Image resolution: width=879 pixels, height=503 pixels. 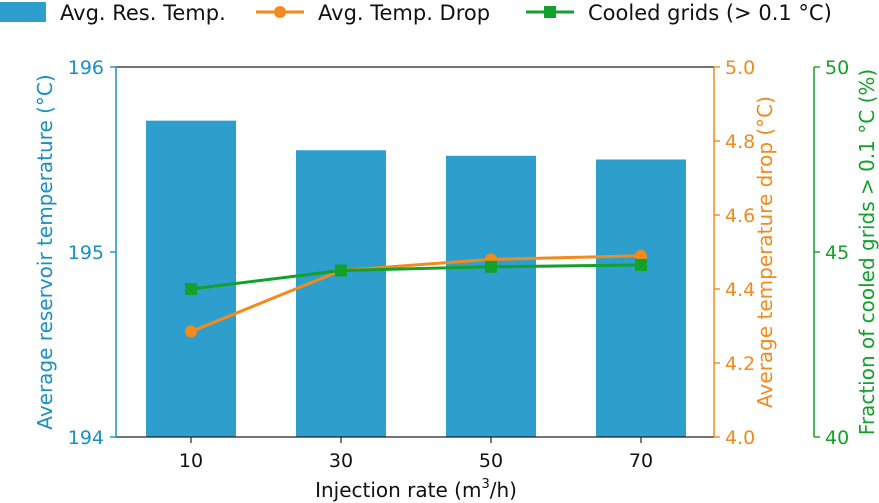 What do you see at coordinates (485, 484) in the screenshot?
I see `x-axis-title-sup: 3` at bounding box center [485, 484].